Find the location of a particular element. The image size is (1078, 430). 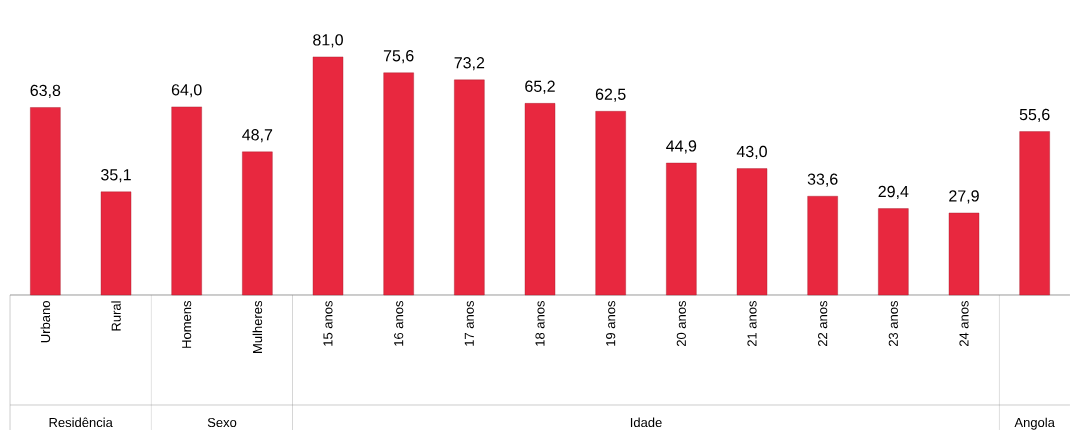

data-label: 64,0 is located at coordinates (186, 91).